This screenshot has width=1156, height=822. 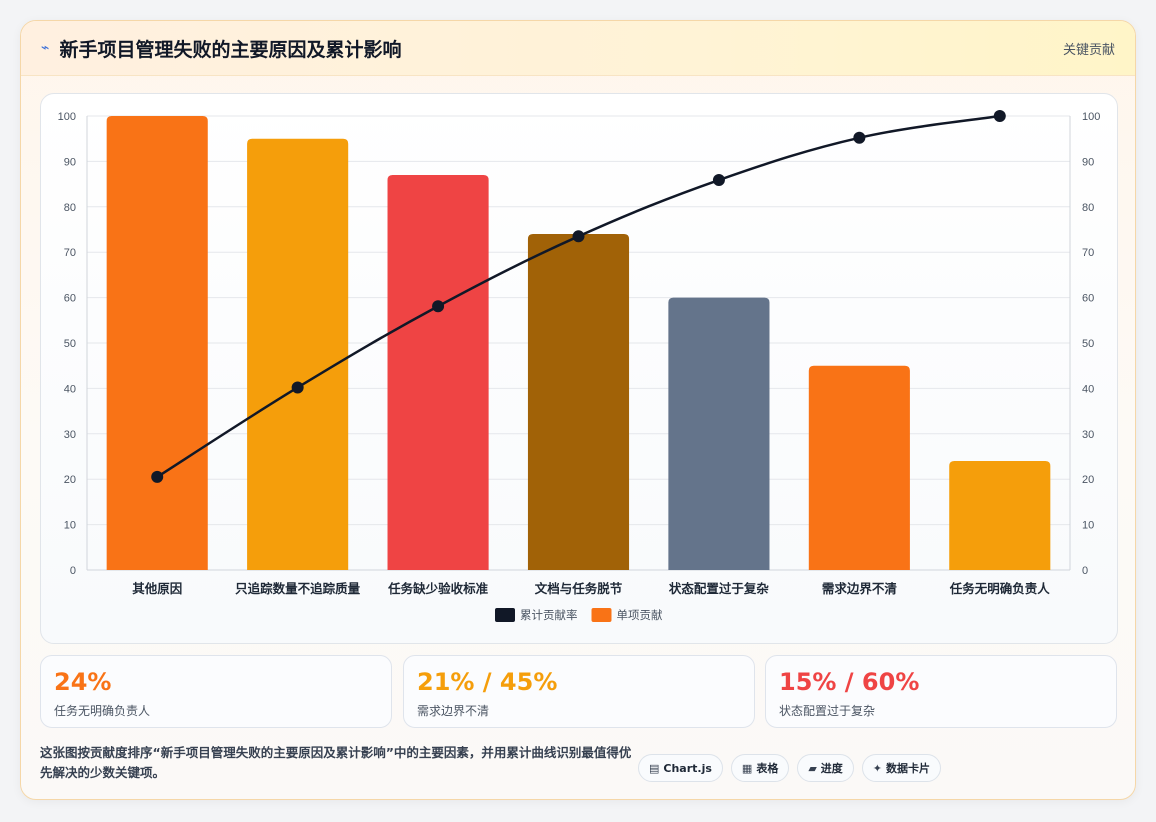 I want to click on stat-value: 24%, so click(x=83, y=682).